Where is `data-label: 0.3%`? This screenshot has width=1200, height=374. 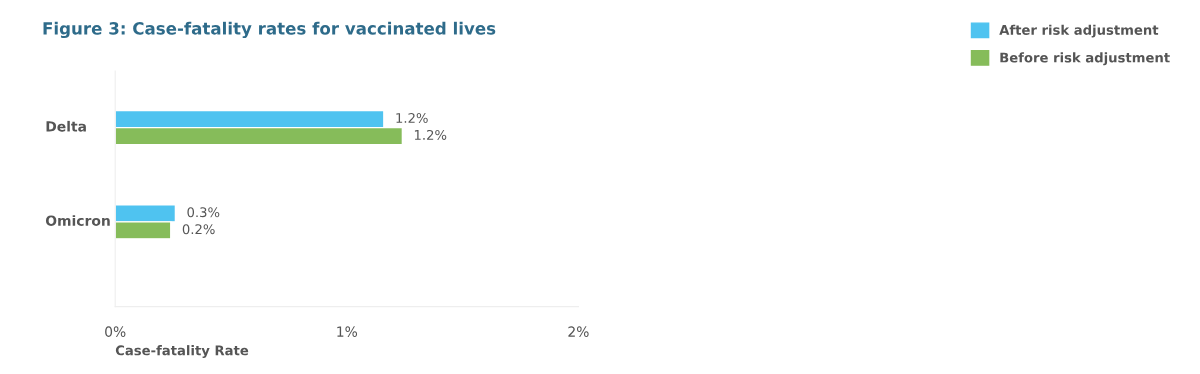
data-label: 0.3% is located at coordinates (203, 212).